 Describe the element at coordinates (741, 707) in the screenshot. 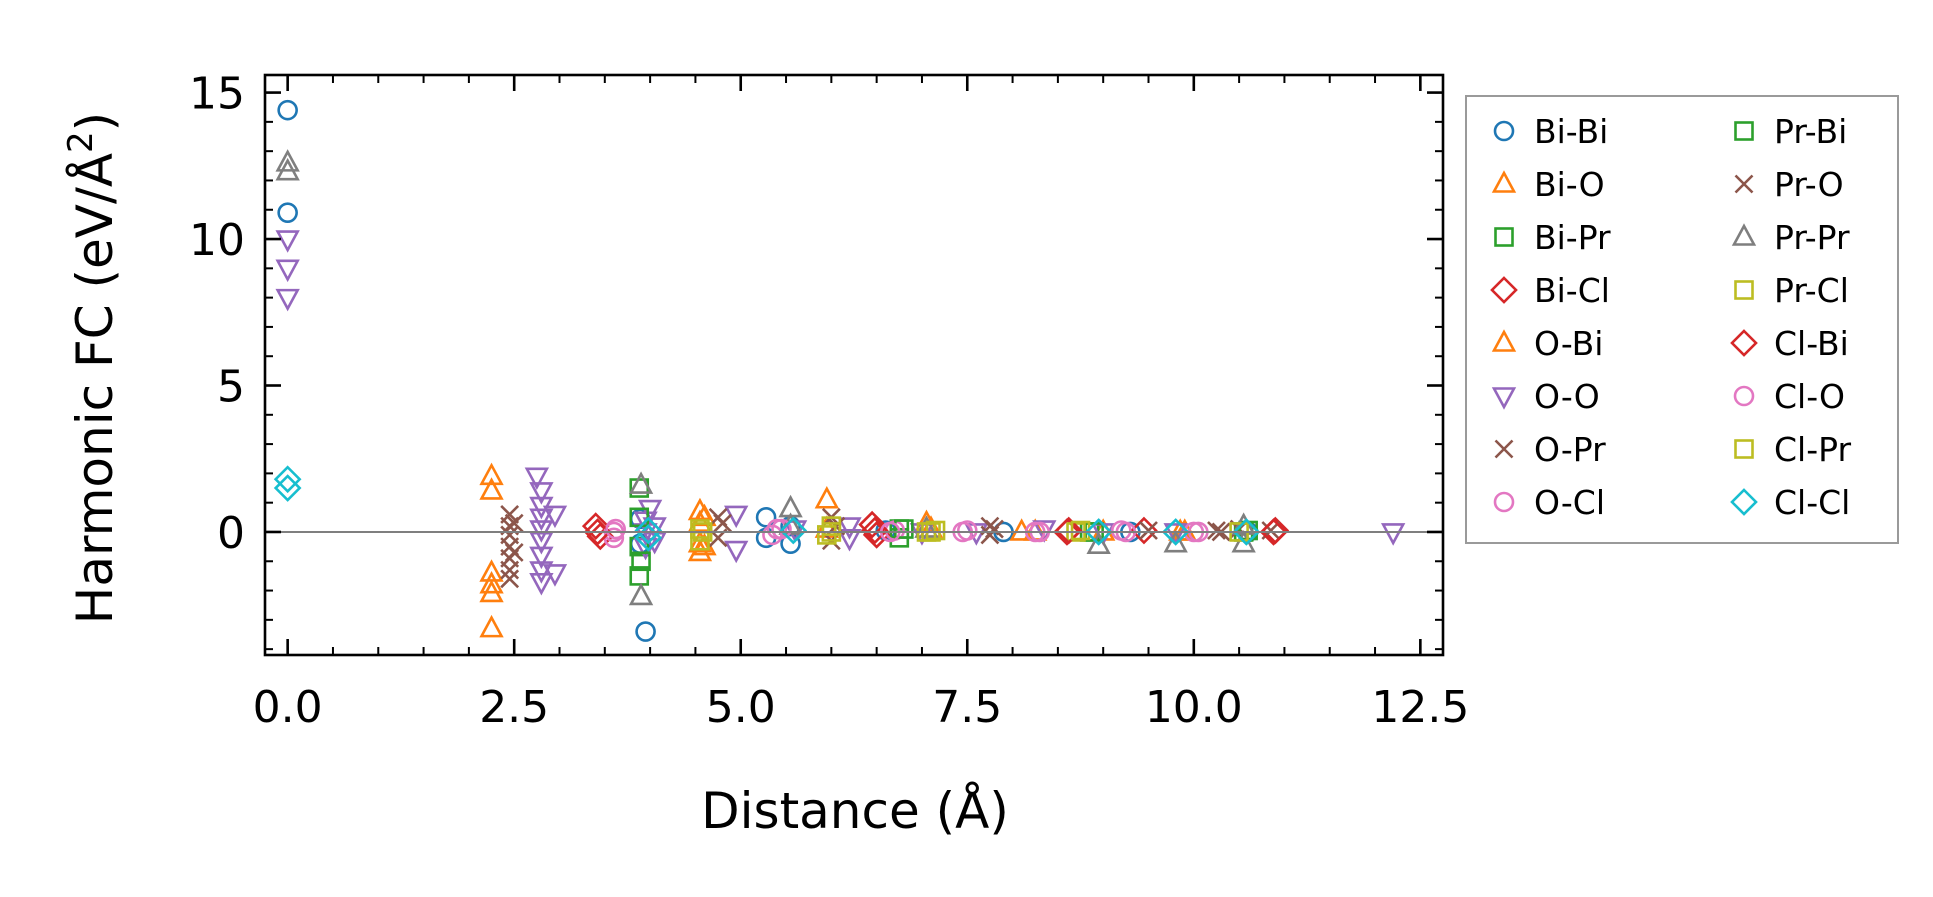

I see `x-tick-label: 5.0` at that location.